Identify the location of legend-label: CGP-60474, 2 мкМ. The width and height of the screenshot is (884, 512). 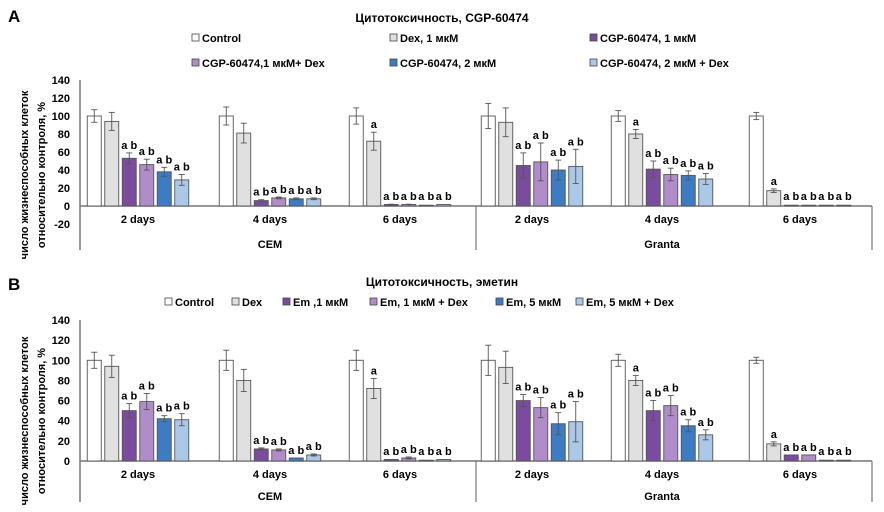
(448, 64).